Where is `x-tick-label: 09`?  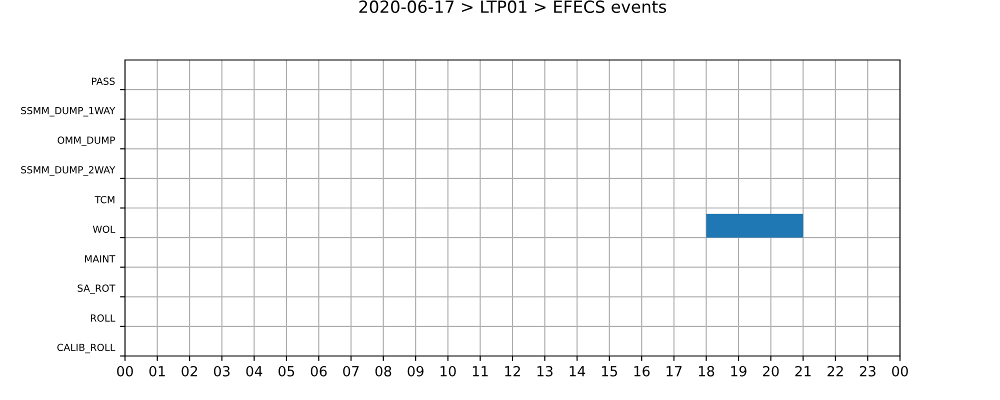
x-tick-label: 09 is located at coordinates (416, 371).